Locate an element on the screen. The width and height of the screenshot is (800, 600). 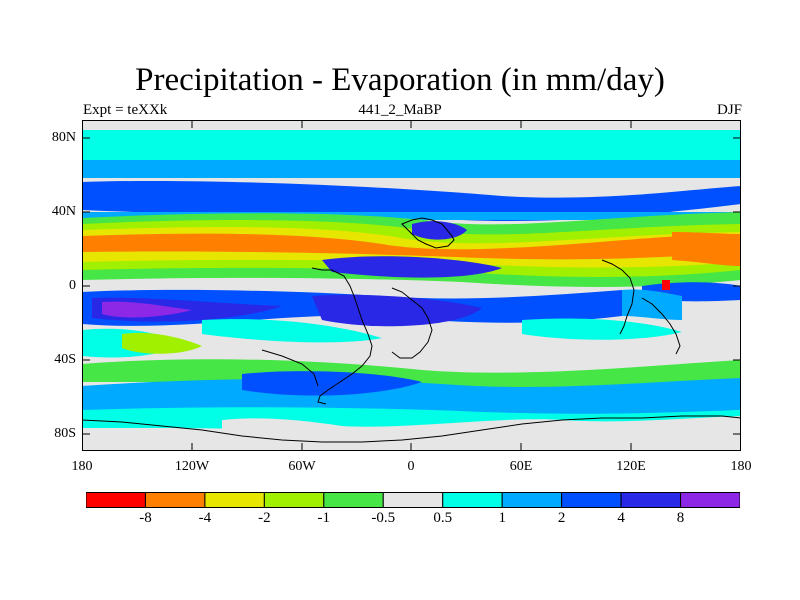
colorbar is located at coordinates (413, 500).